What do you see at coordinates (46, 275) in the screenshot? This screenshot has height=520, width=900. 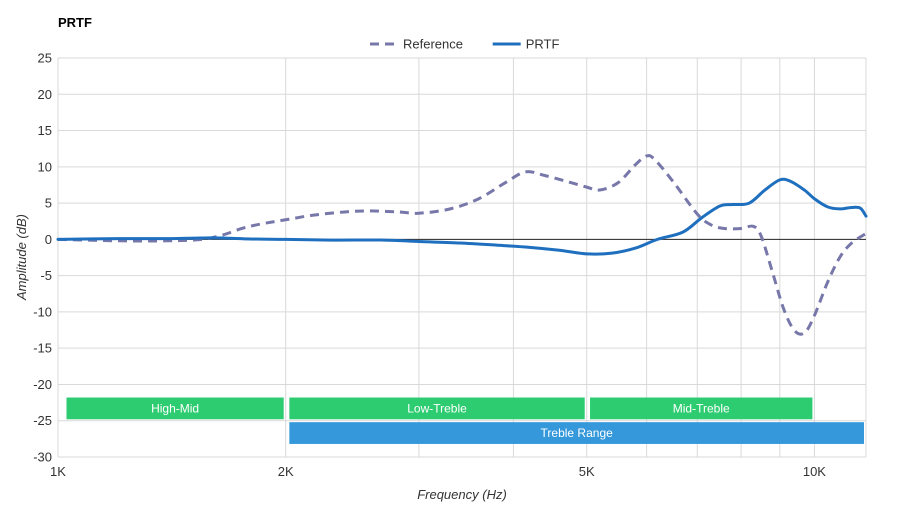 I see `y-tick-label: -5` at bounding box center [46, 275].